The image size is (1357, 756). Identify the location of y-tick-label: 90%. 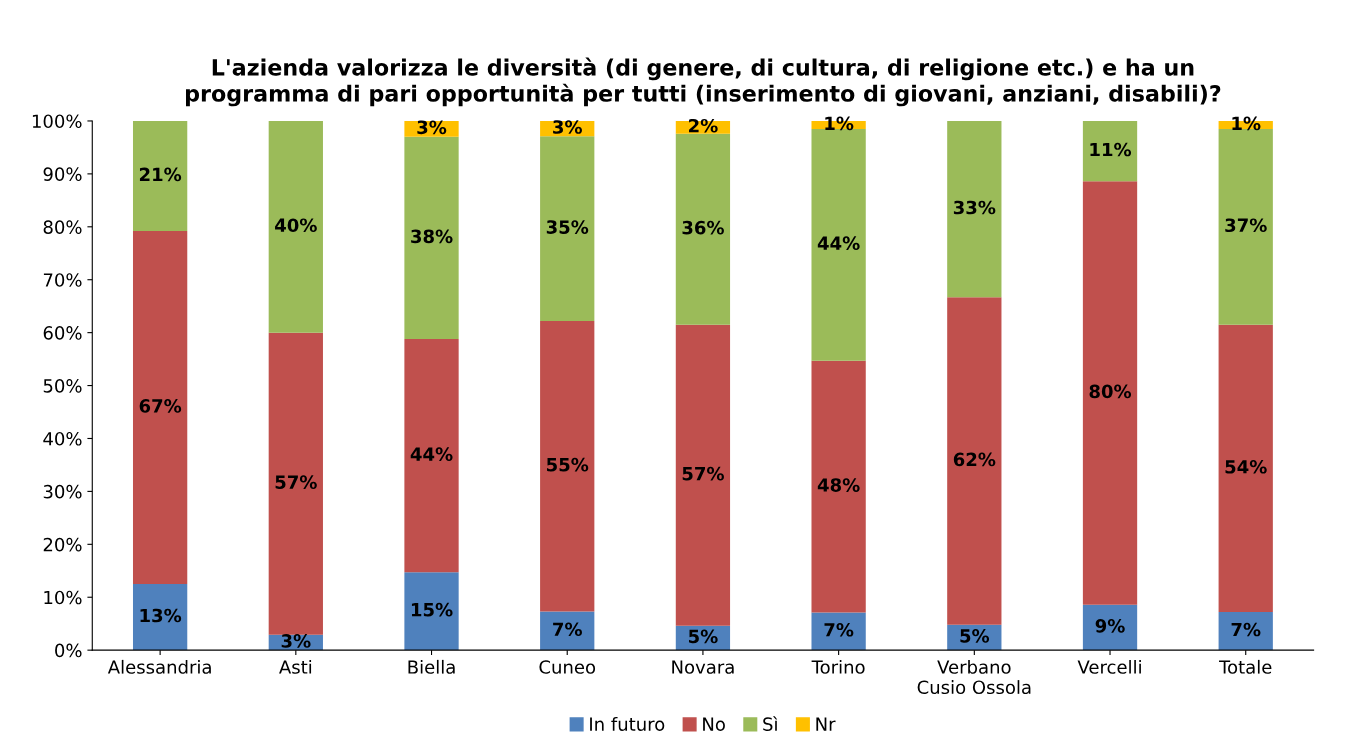
(62, 174).